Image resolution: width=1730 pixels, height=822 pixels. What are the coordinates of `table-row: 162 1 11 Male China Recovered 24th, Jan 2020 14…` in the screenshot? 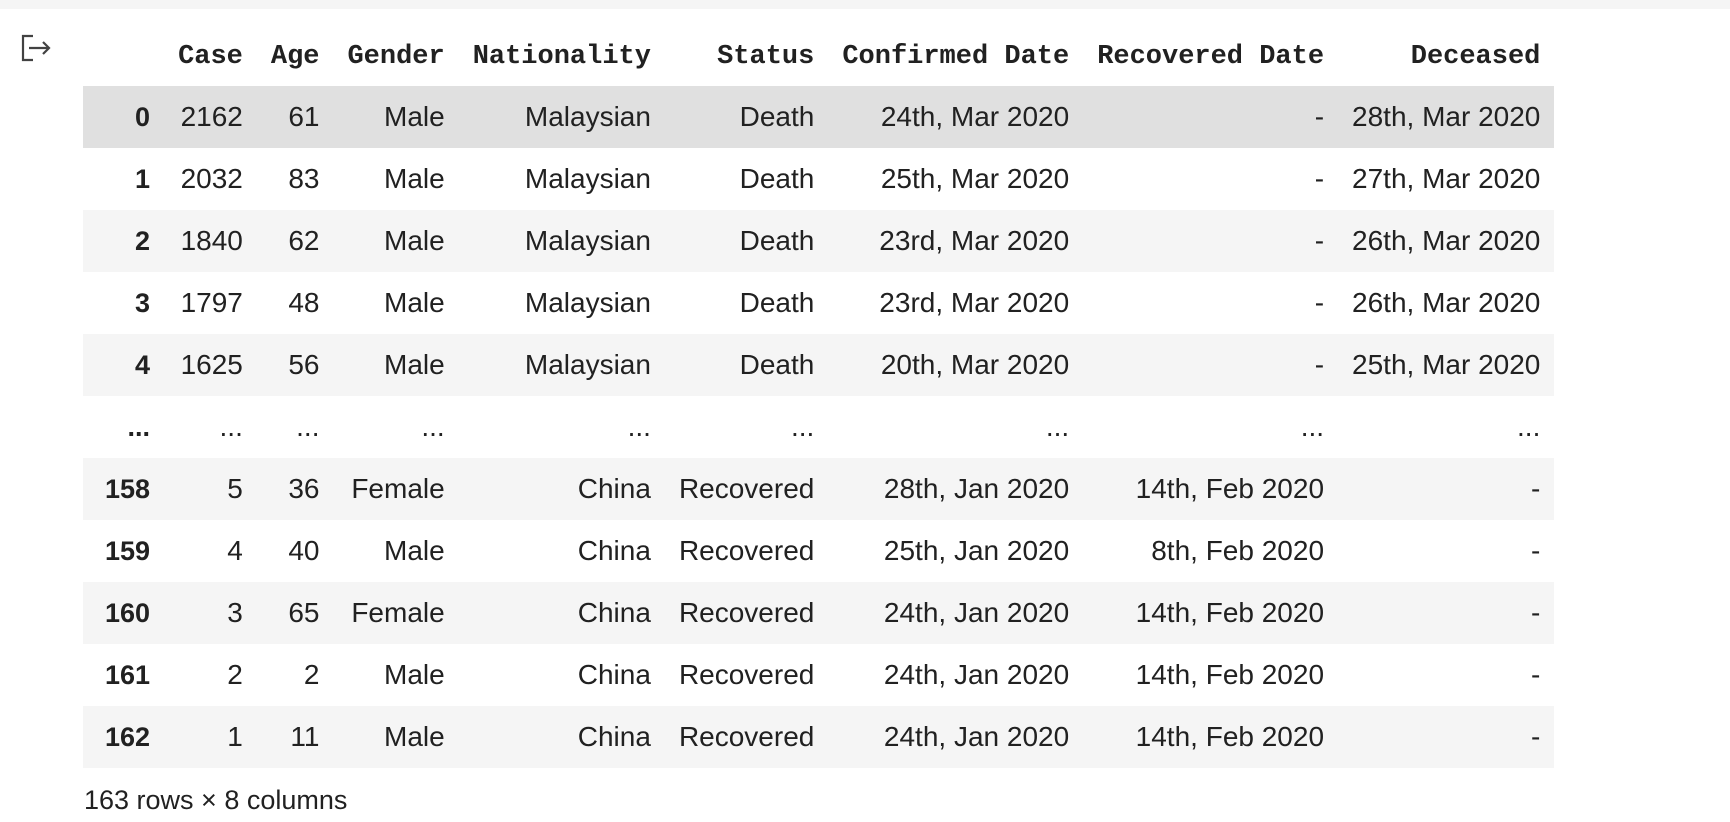 It's located at (819, 737).